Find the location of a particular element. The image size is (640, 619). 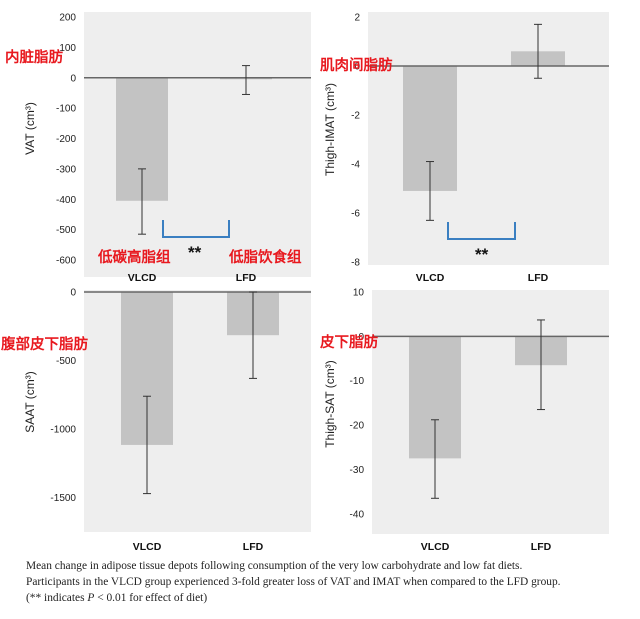

chart1-ytick-label: -200 is located at coordinates (66, 139).